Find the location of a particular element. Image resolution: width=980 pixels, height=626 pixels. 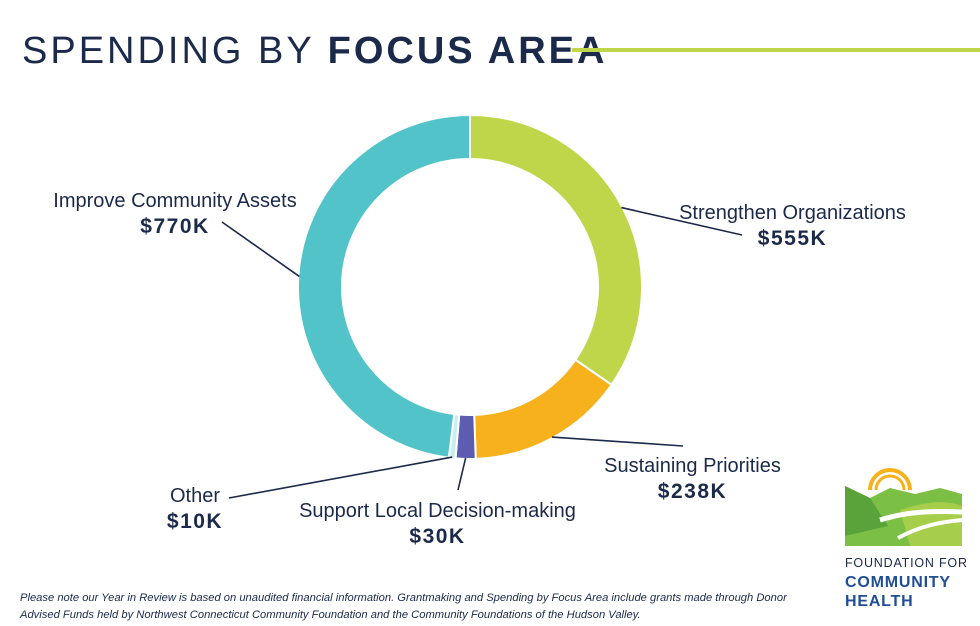

logo-line3: HEALTH is located at coordinates (879, 601).